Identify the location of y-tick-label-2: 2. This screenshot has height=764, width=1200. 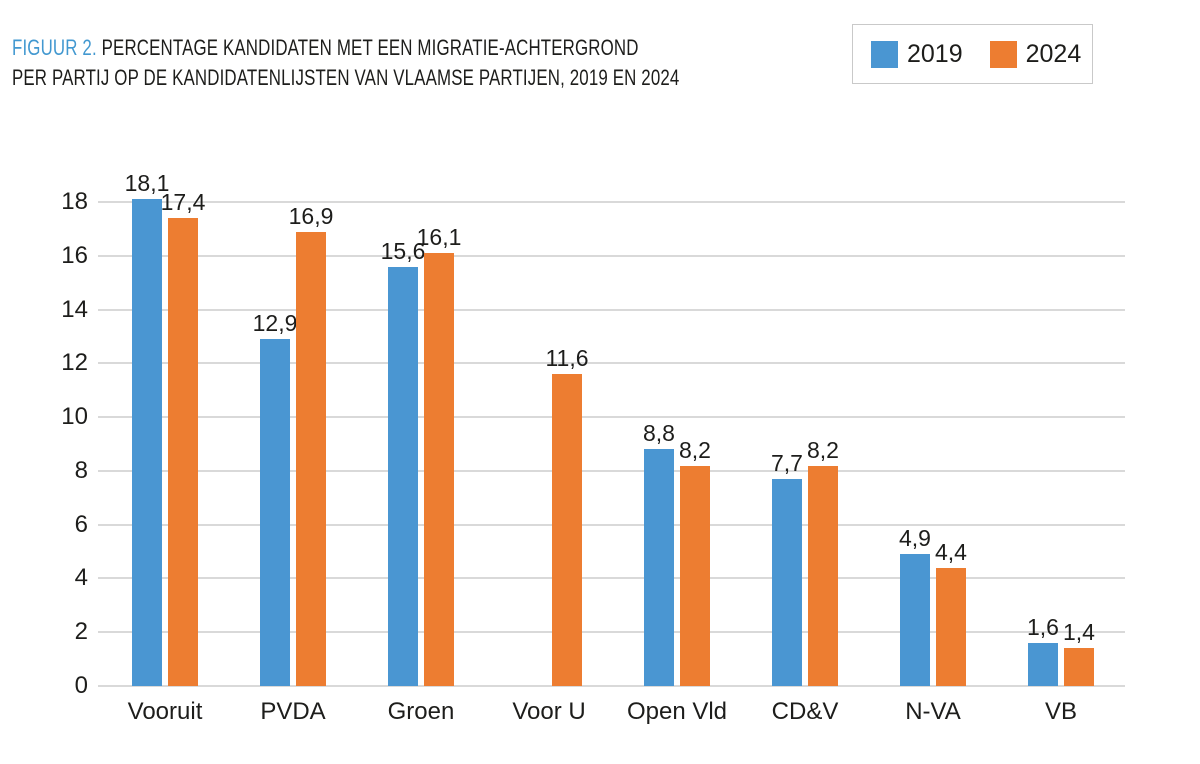
(81, 632).